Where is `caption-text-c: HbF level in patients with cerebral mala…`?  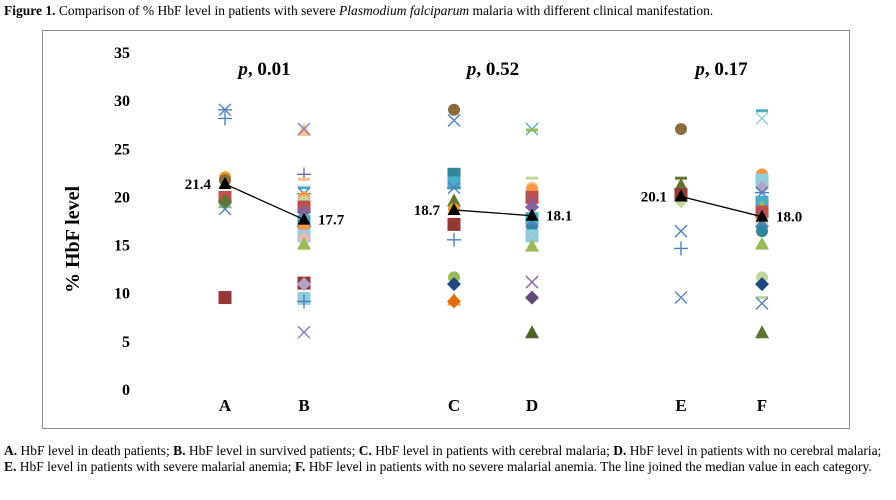 caption-text-c: HbF level in patients with cerebral mala… is located at coordinates (492, 450).